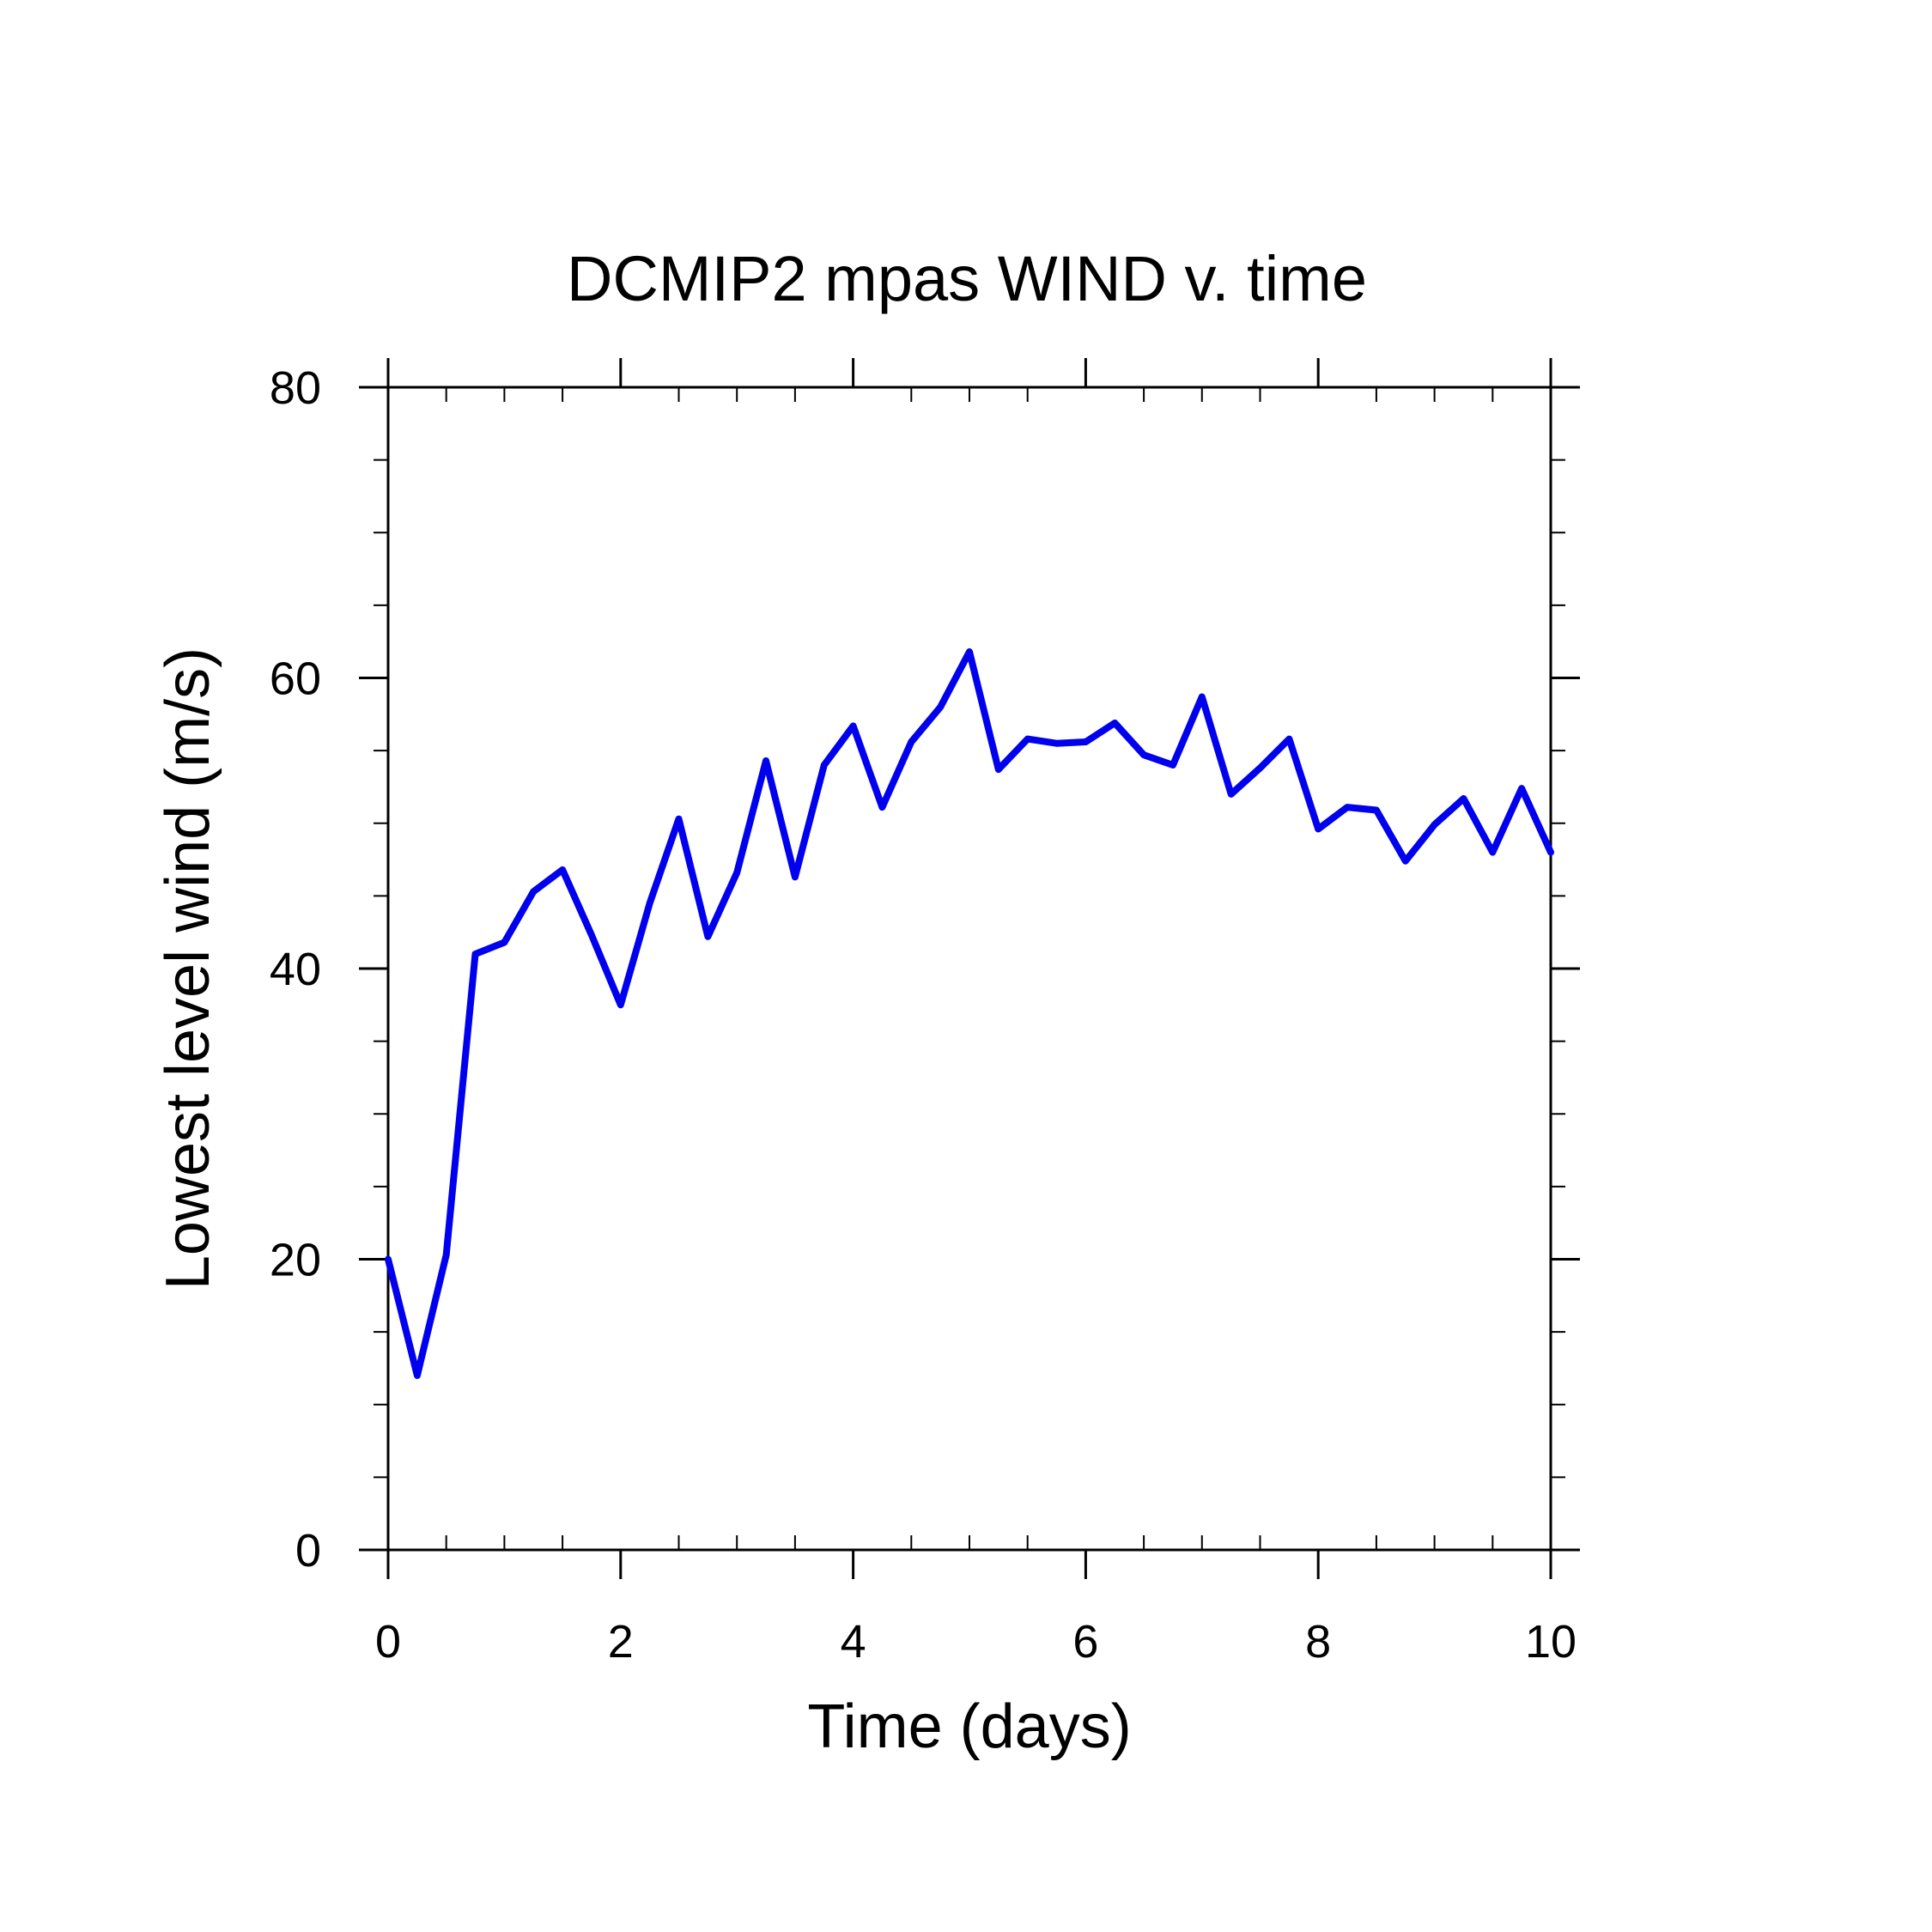  Describe the element at coordinates (295, 388) in the screenshot. I see `y-tick-label: 80` at that location.